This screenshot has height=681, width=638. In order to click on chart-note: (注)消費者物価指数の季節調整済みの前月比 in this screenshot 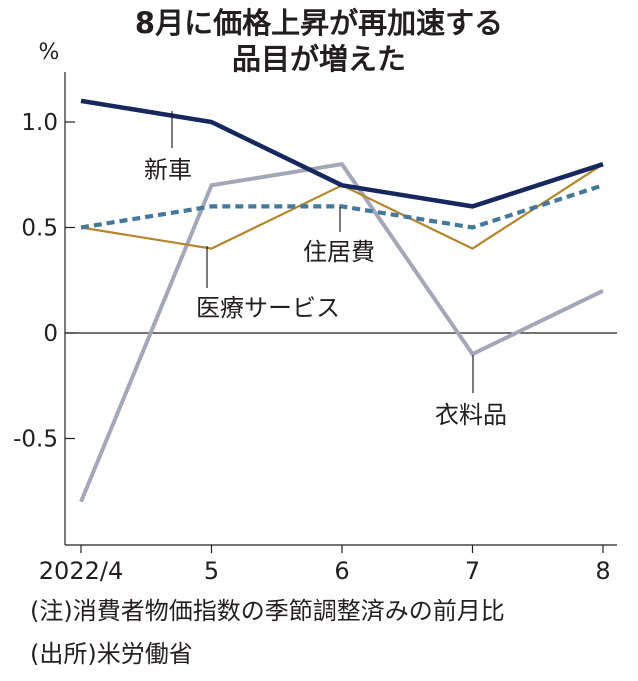, I will do `click(267, 611)`.